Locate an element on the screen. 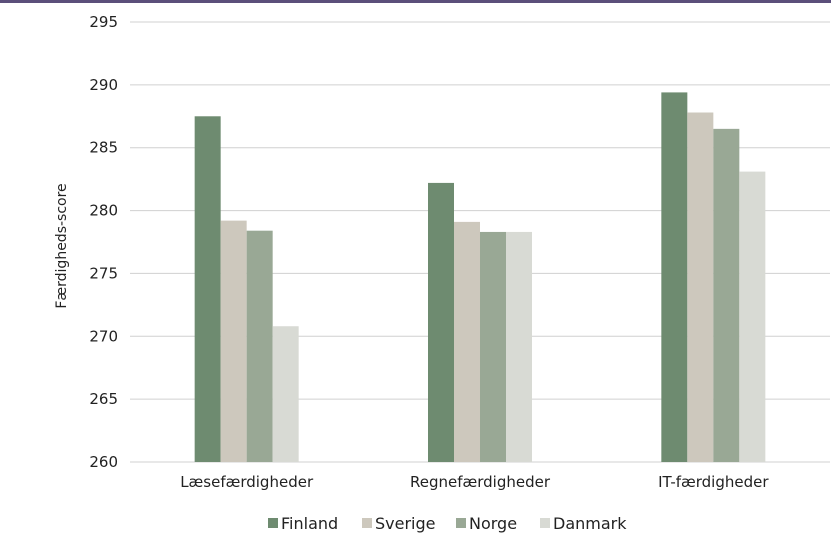  legend-label-danmark: Danmark is located at coordinates (590, 523).